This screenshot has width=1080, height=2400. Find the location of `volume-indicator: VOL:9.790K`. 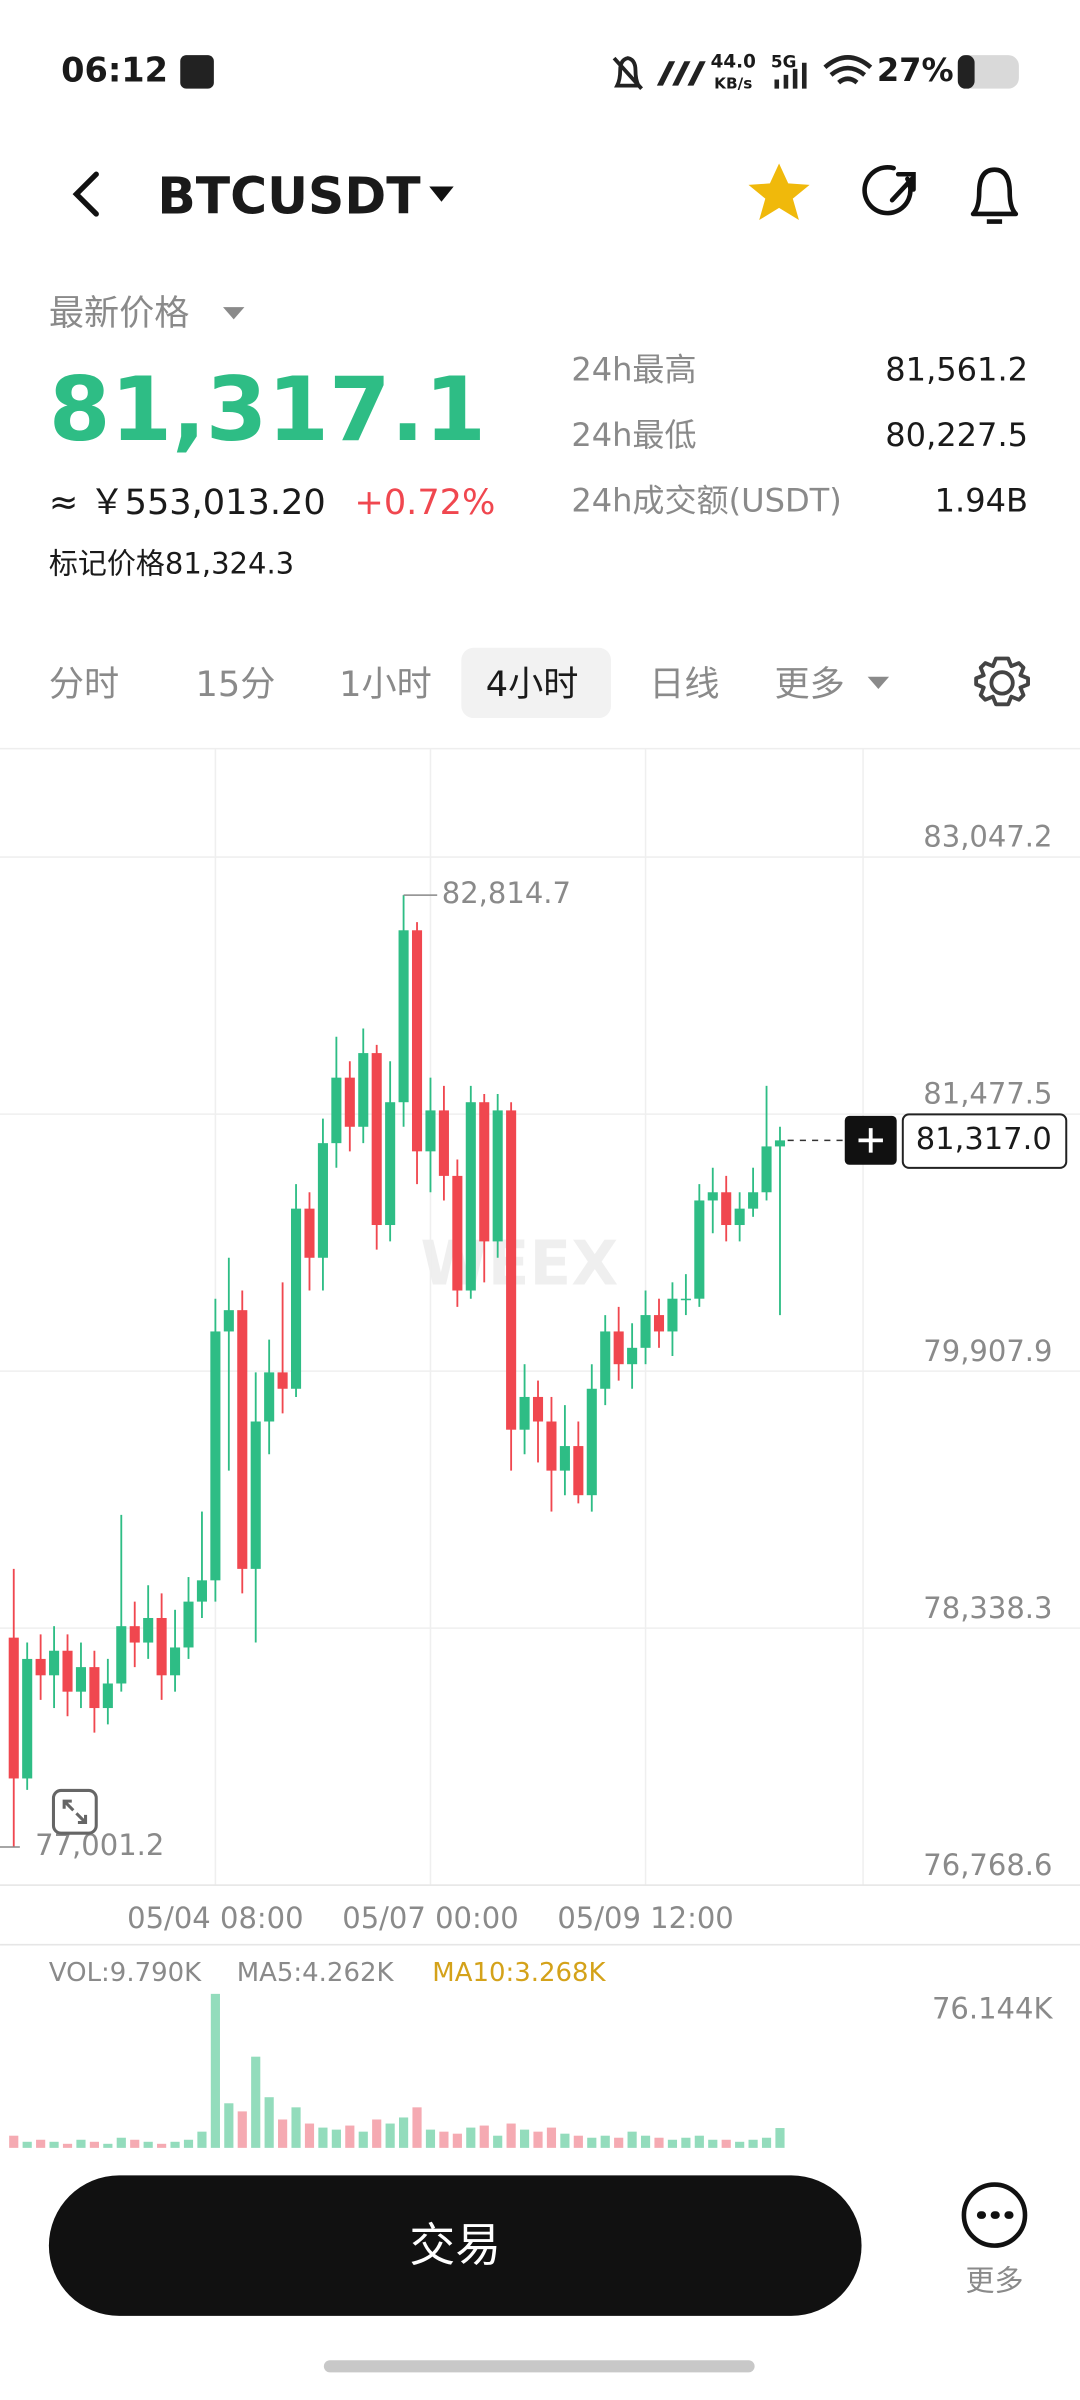

volume-indicator: VOL:9.790K is located at coordinates (125, 1973).